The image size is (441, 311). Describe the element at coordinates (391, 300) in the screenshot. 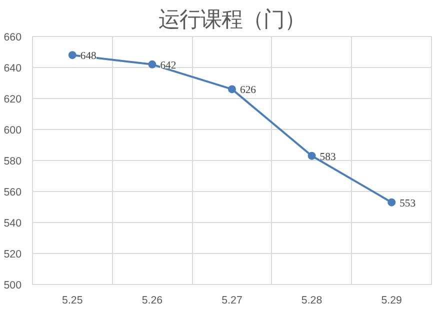

I see `x-tick-label: 5.29` at that location.